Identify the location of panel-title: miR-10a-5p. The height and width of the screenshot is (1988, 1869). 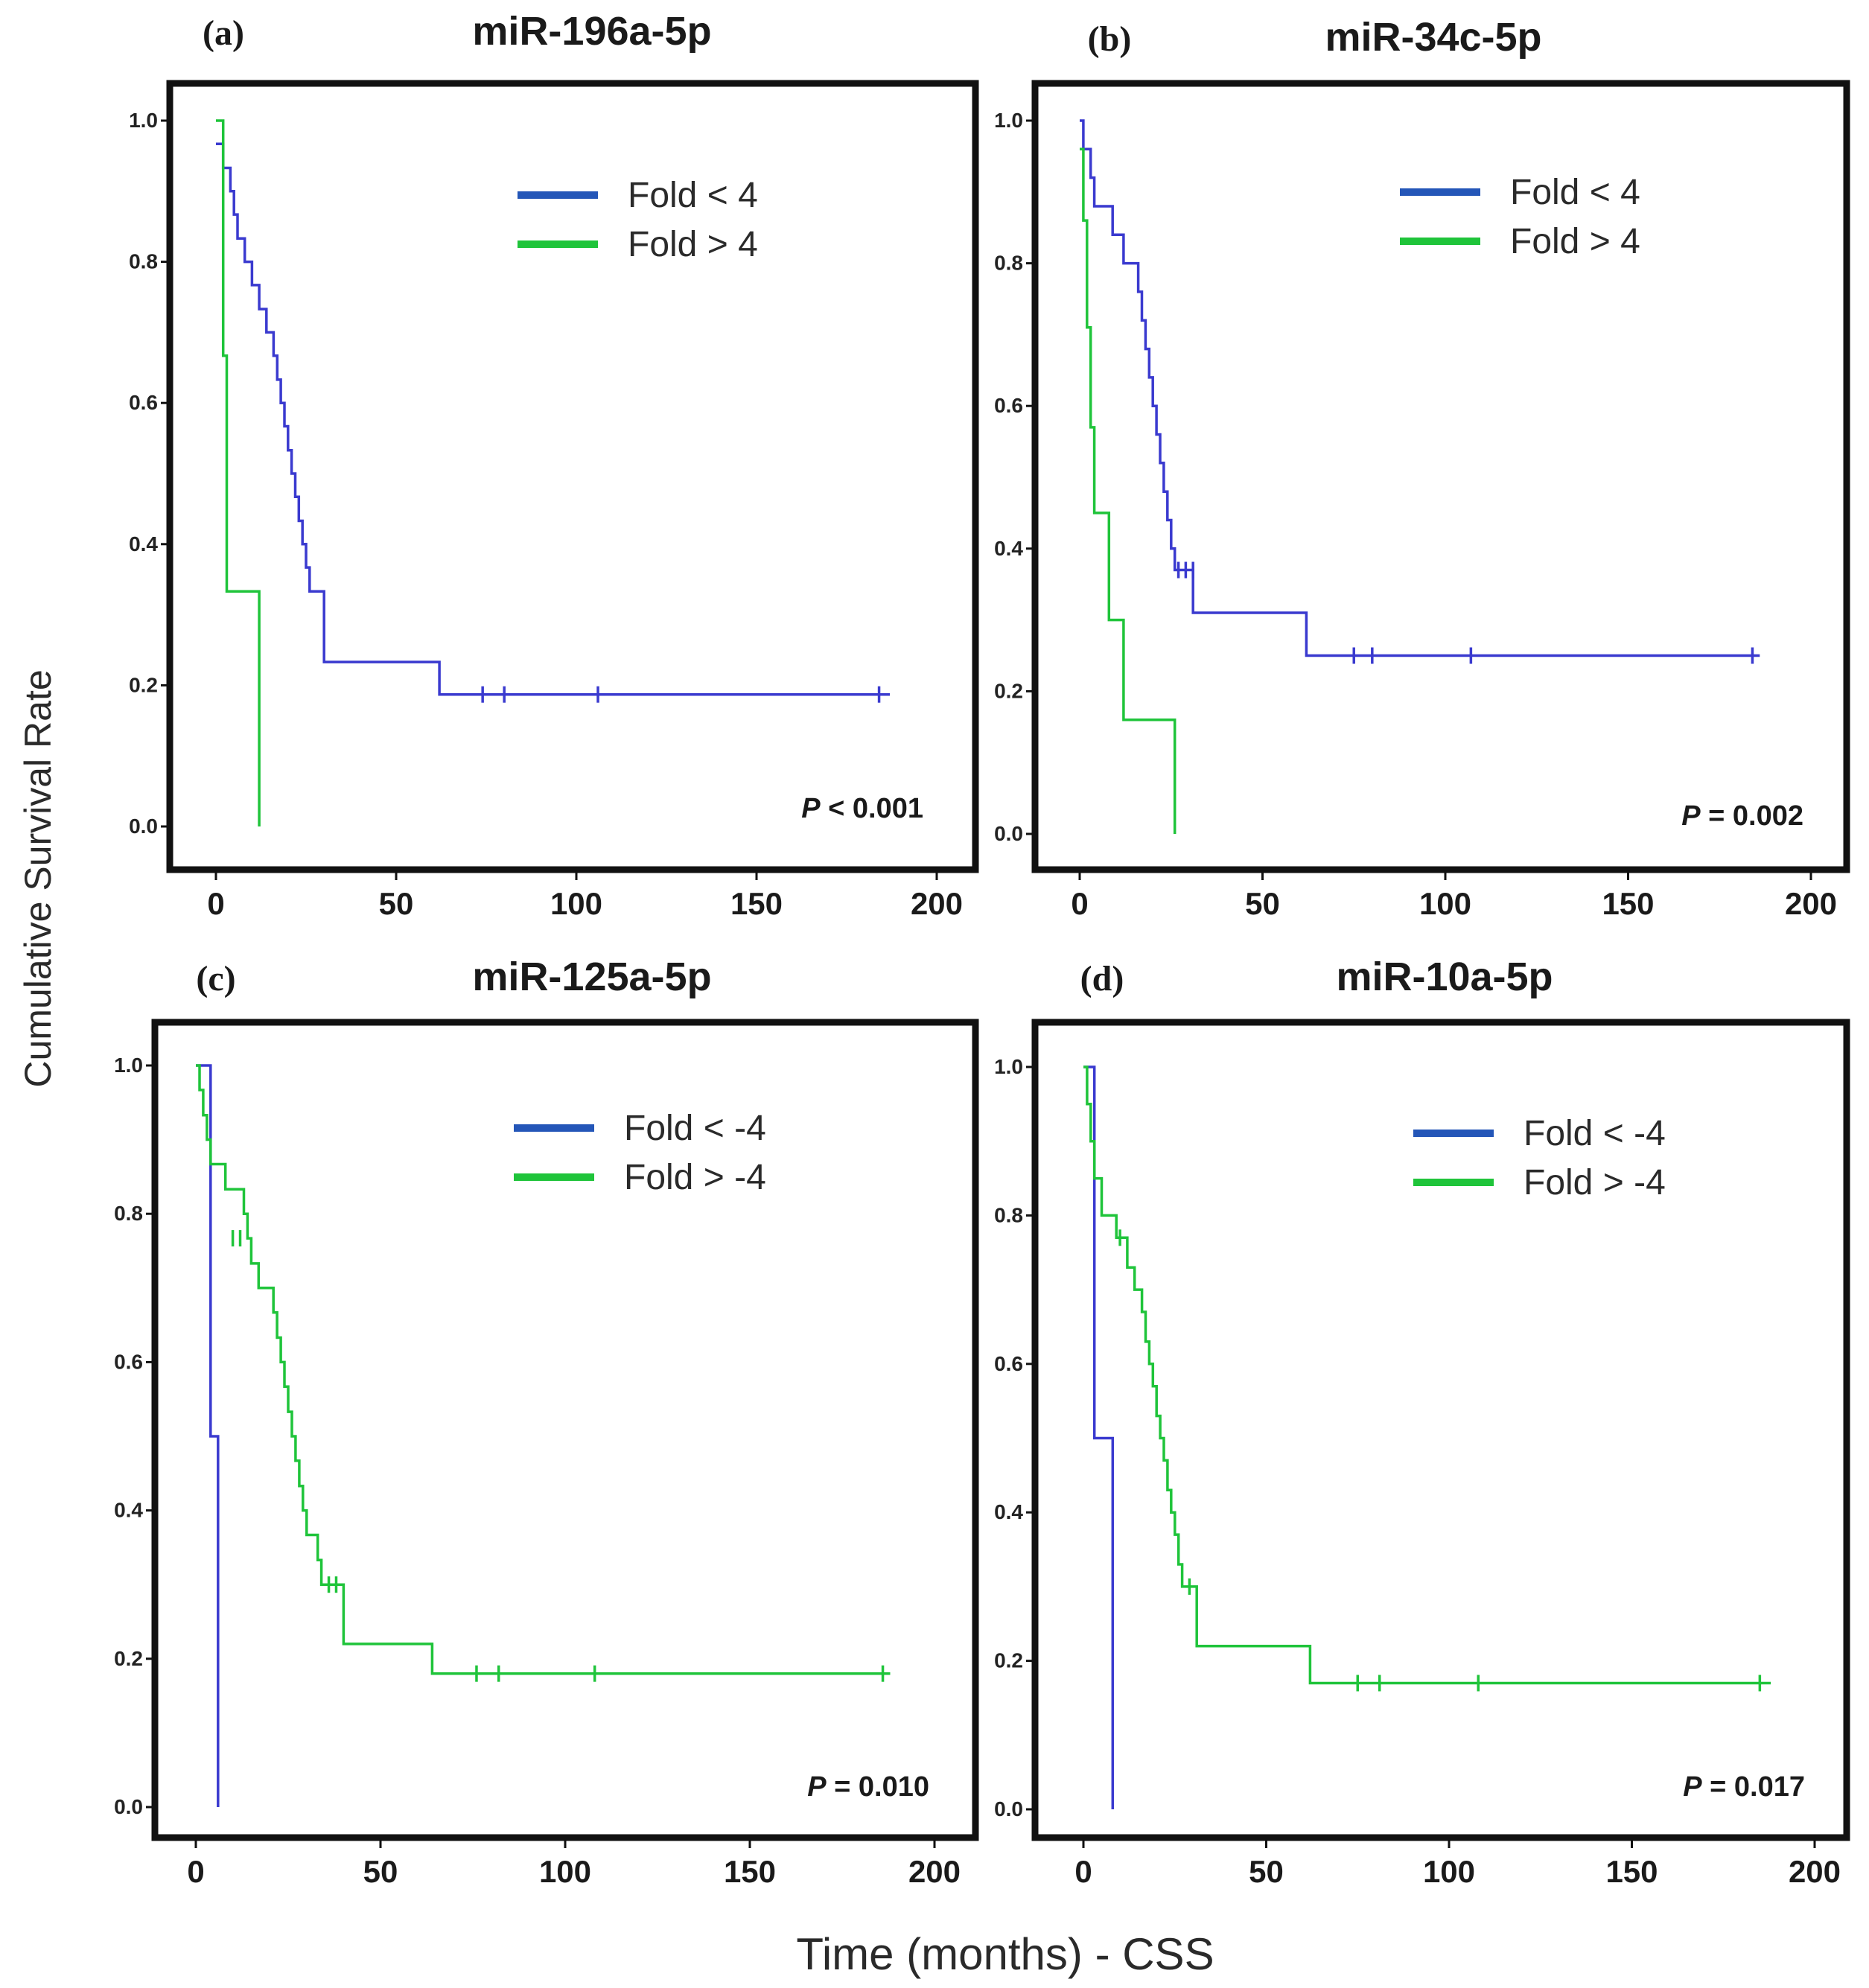
(1445, 977).